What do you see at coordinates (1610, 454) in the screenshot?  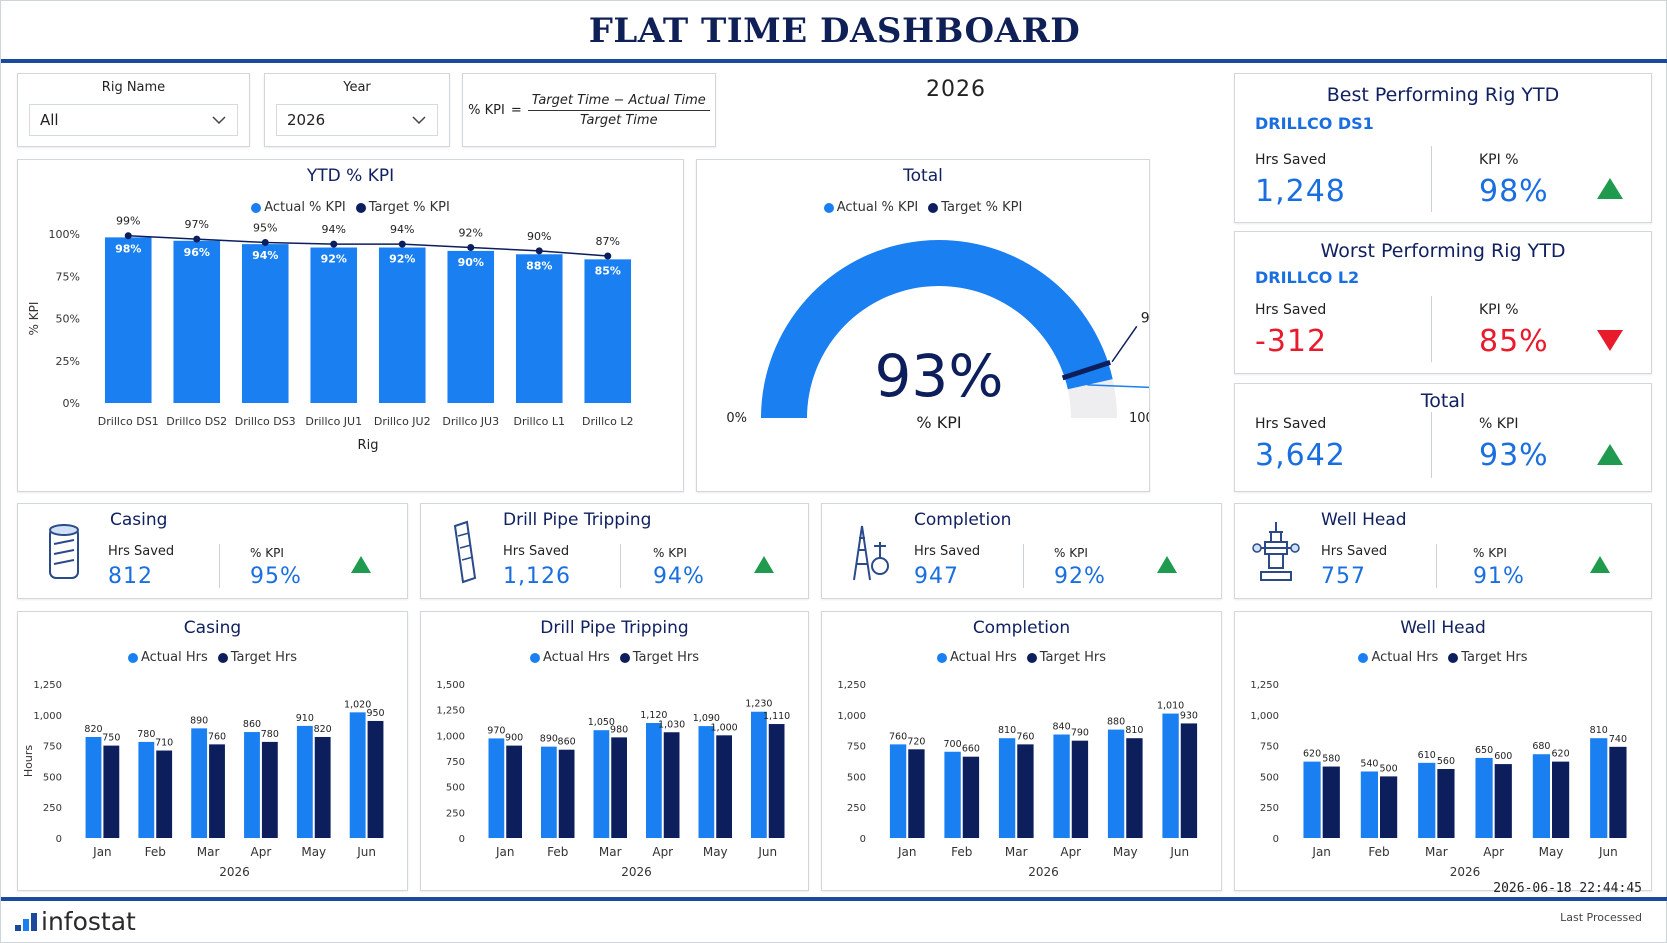 I see `trend-up-icon` at bounding box center [1610, 454].